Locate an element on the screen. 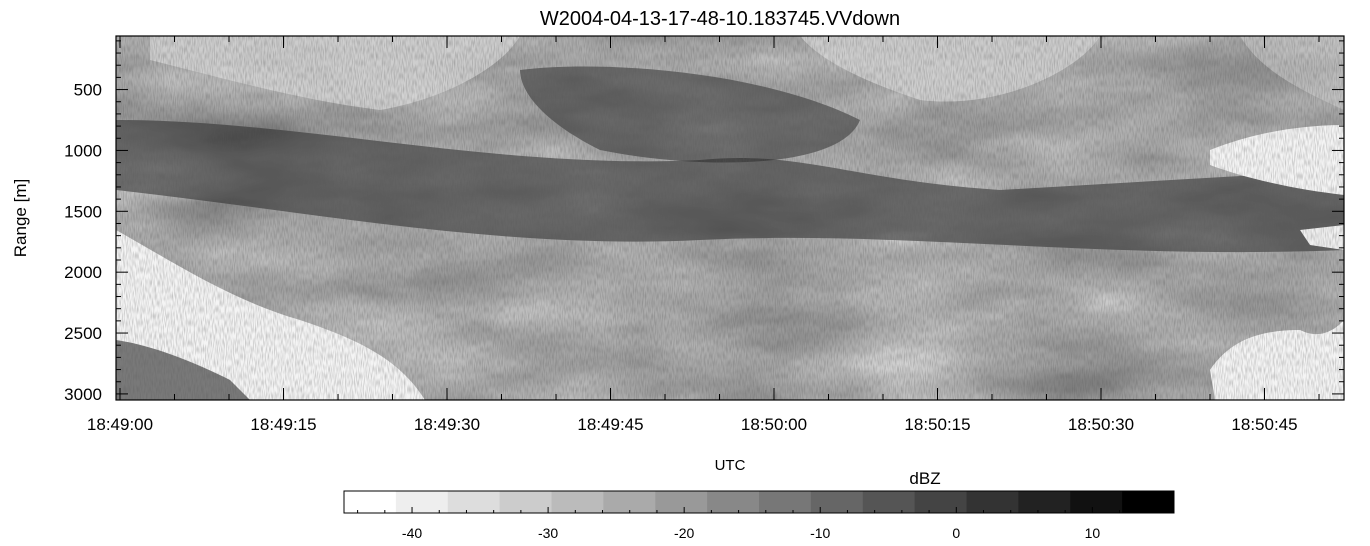  chart-title: W2004-04-13-17-48-10.183745.VVdown is located at coordinates (720, 19).